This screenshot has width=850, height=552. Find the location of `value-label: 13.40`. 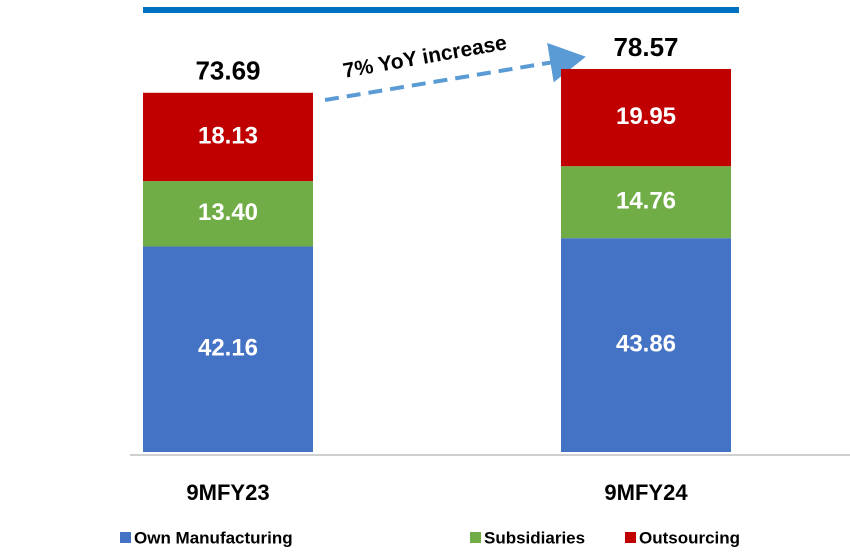

value-label: 13.40 is located at coordinates (228, 212).